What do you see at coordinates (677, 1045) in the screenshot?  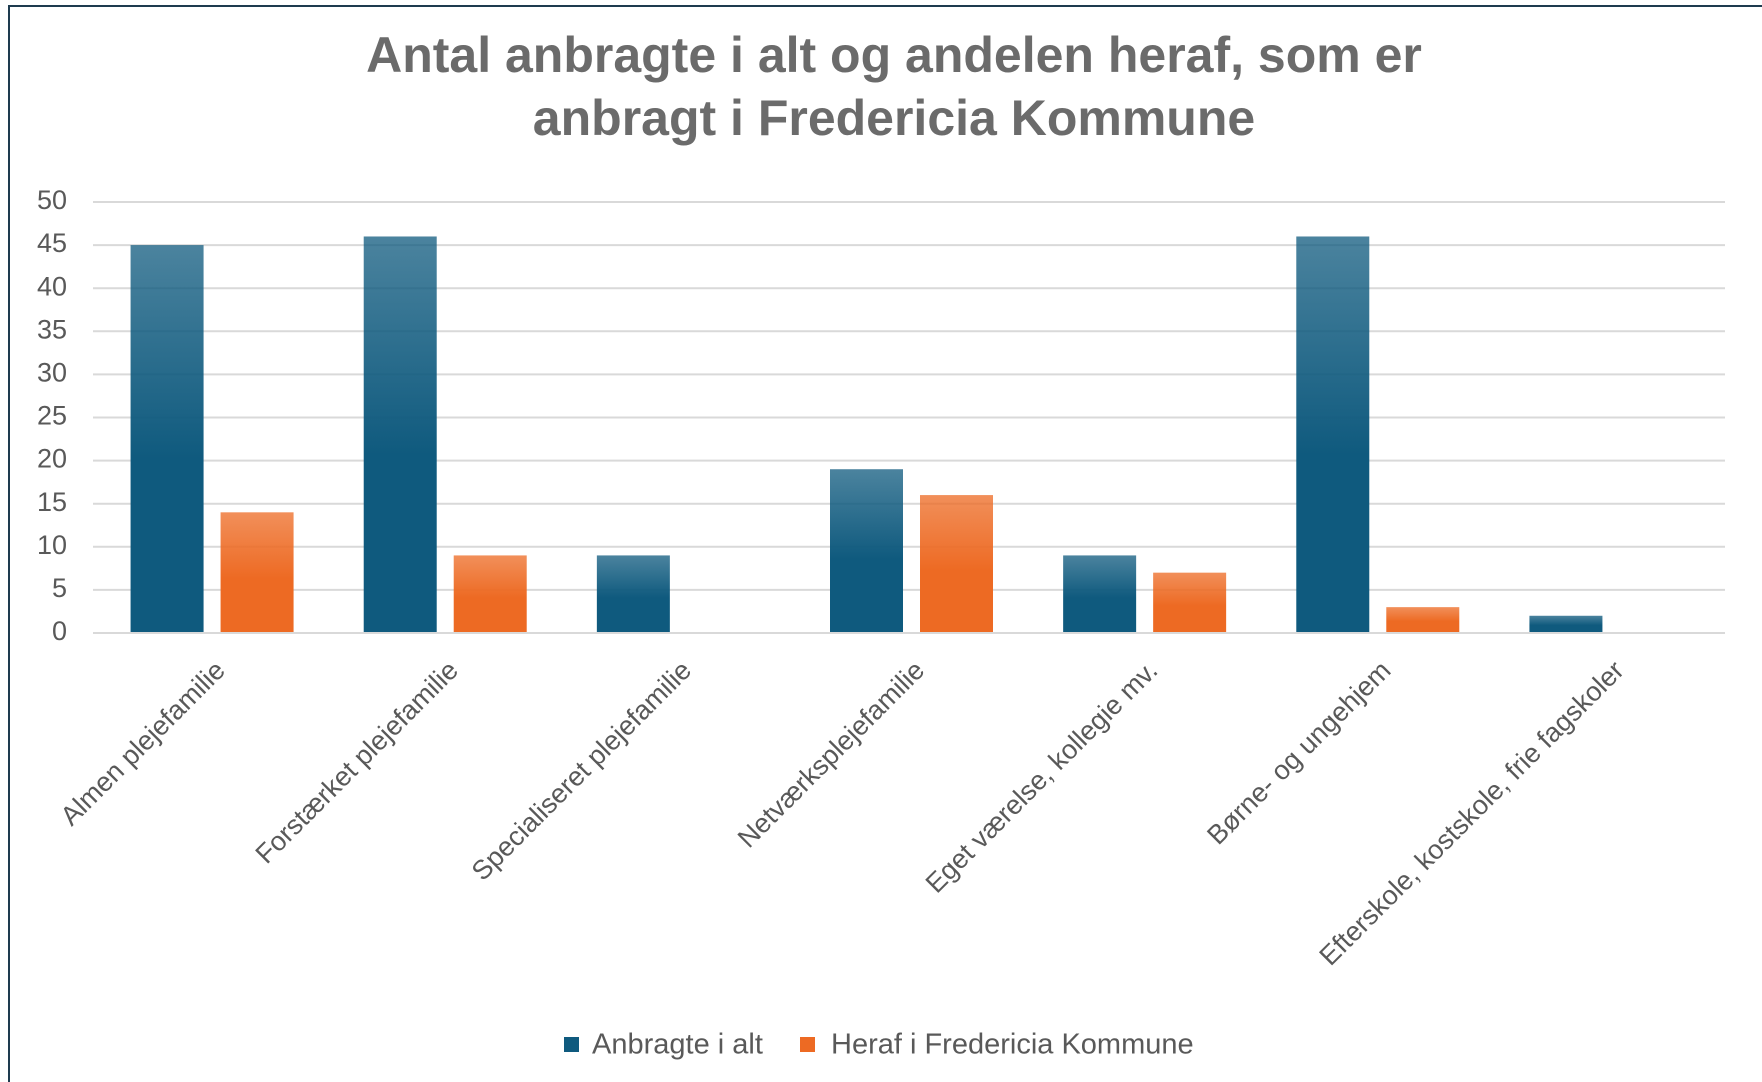 I see `legend-label: Anbragte i alt` at bounding box center [677, 1045].